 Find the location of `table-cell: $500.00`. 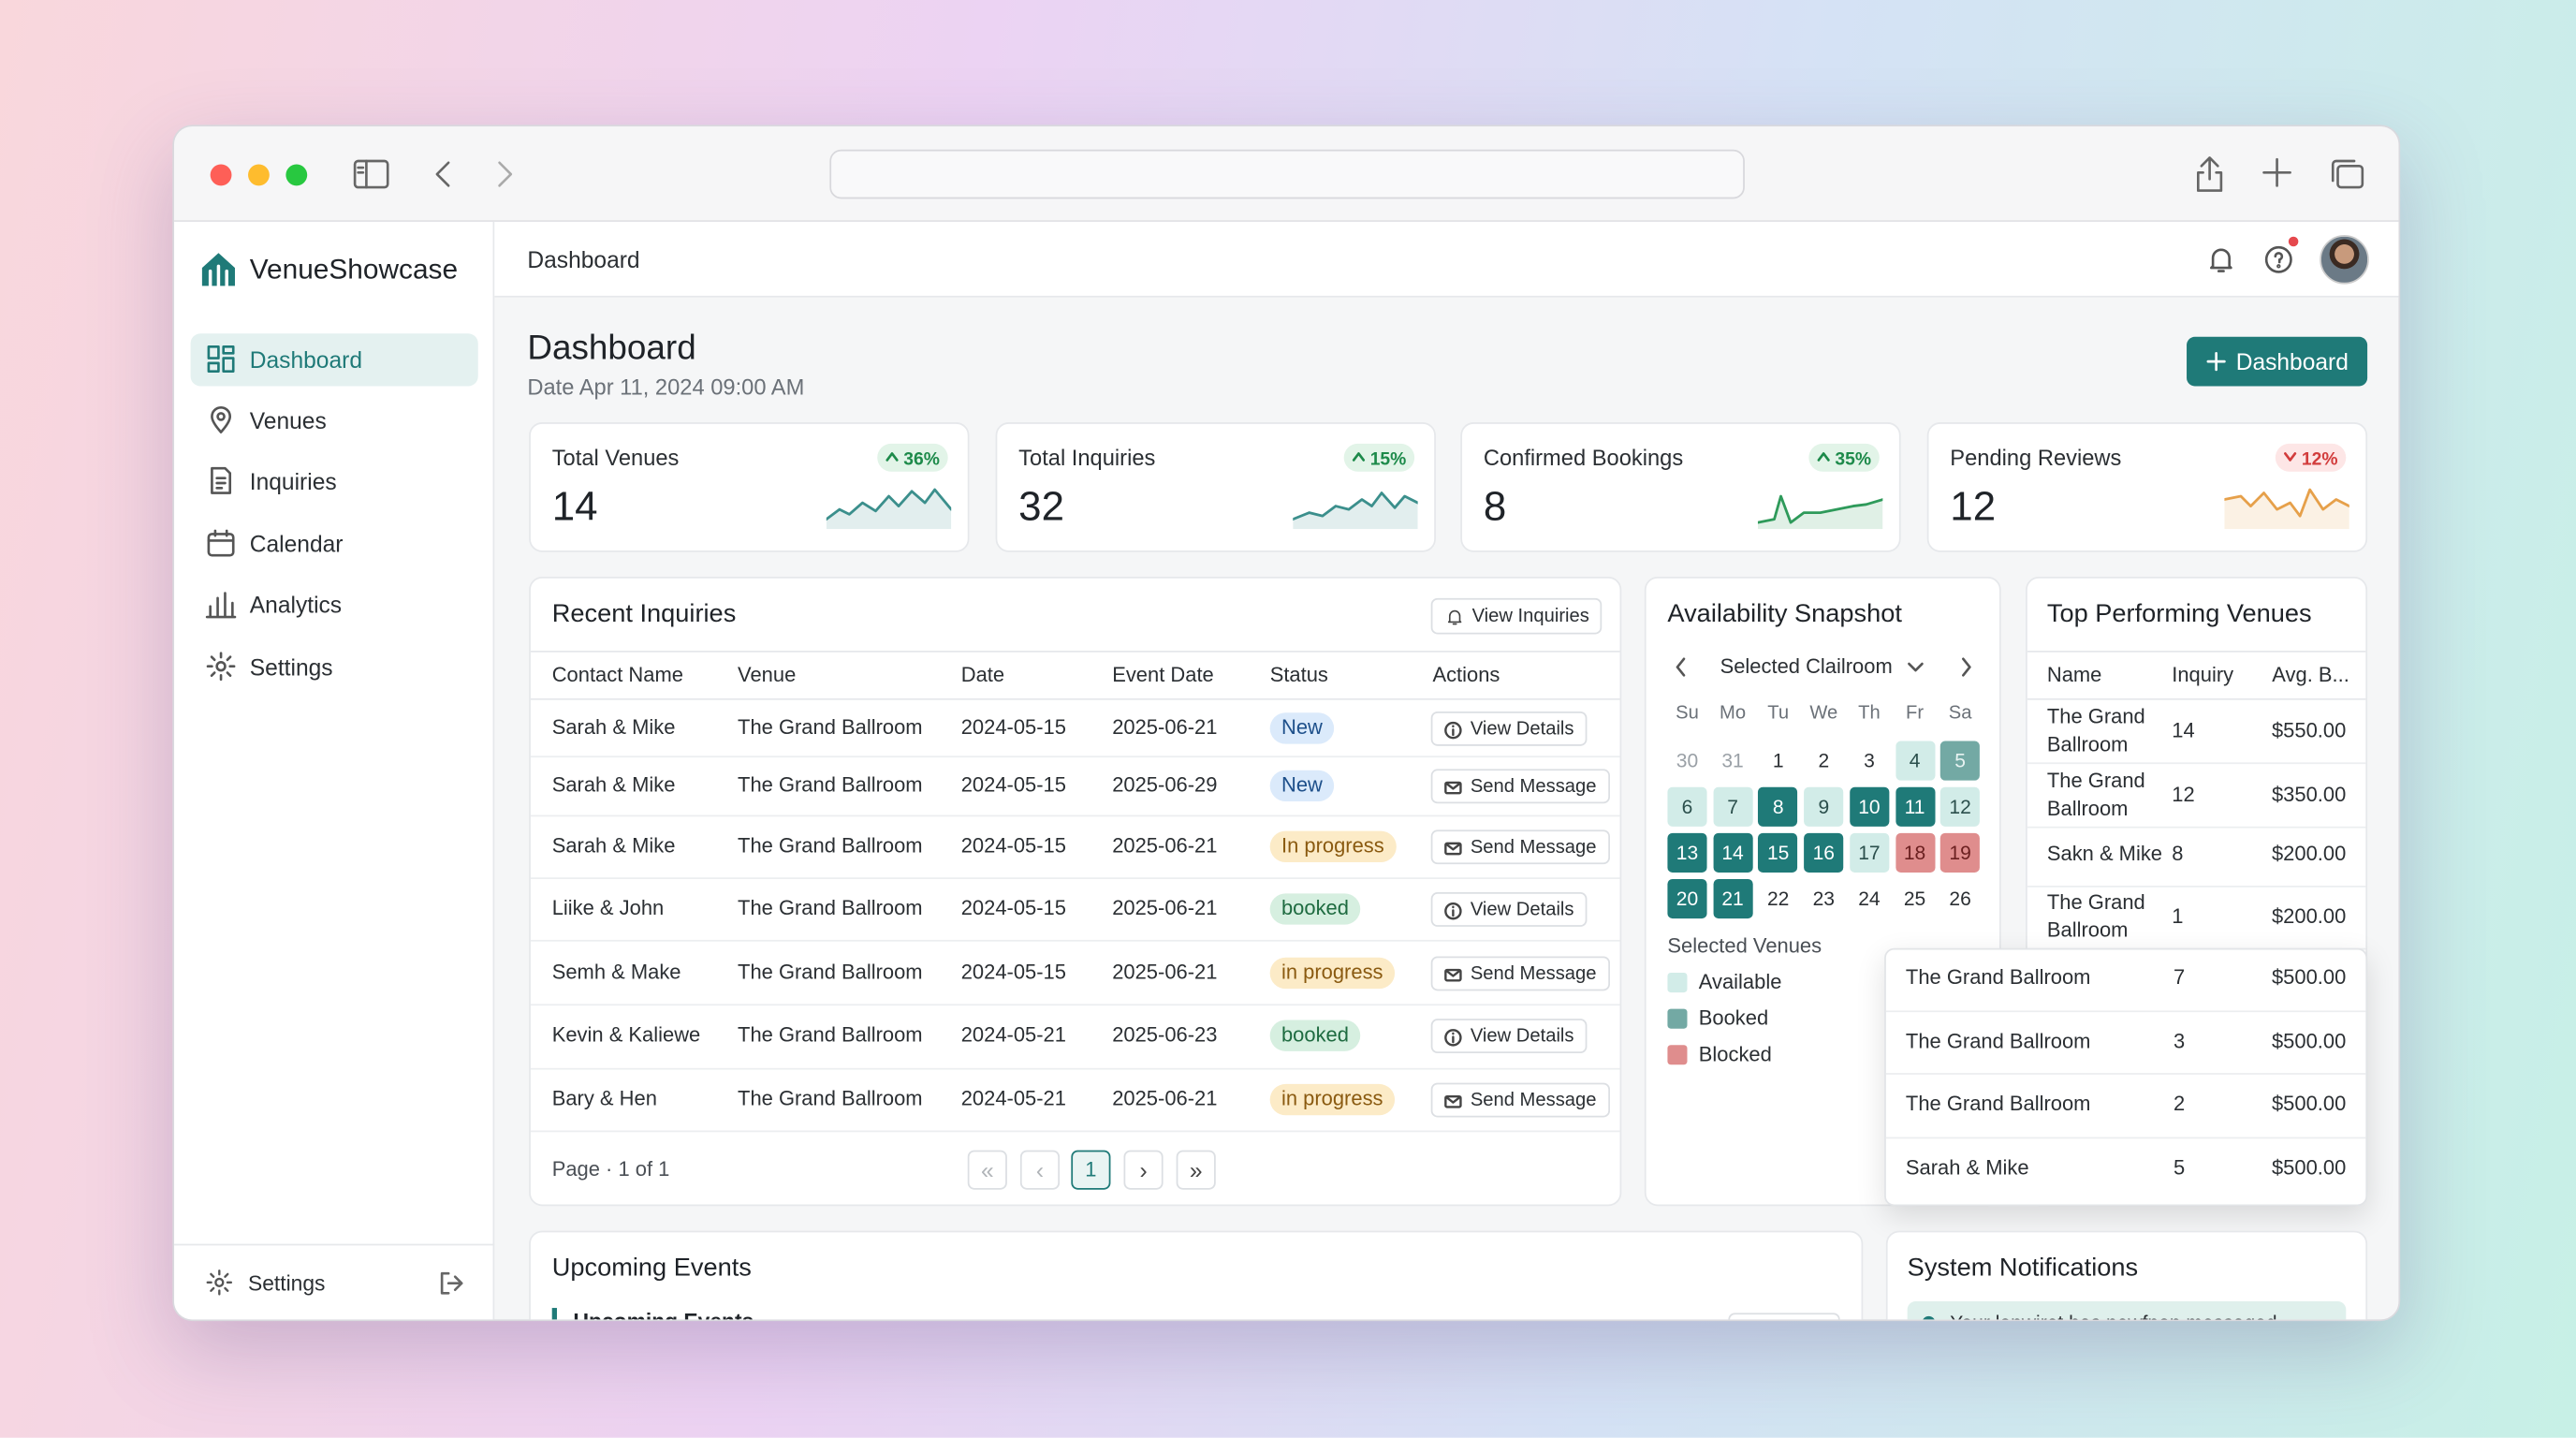

table-cell: $500.00 is located at coordinates (2309, 1167).